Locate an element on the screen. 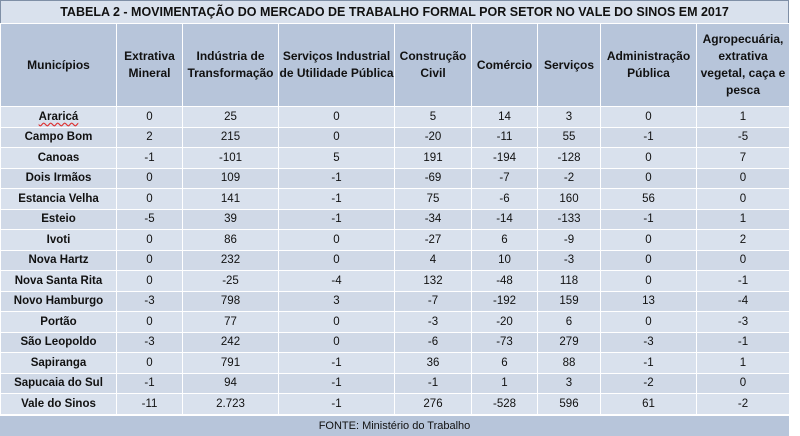 This screenshot has width=800, height=436. value-cell: 109 is located at coordinates (230, 178).